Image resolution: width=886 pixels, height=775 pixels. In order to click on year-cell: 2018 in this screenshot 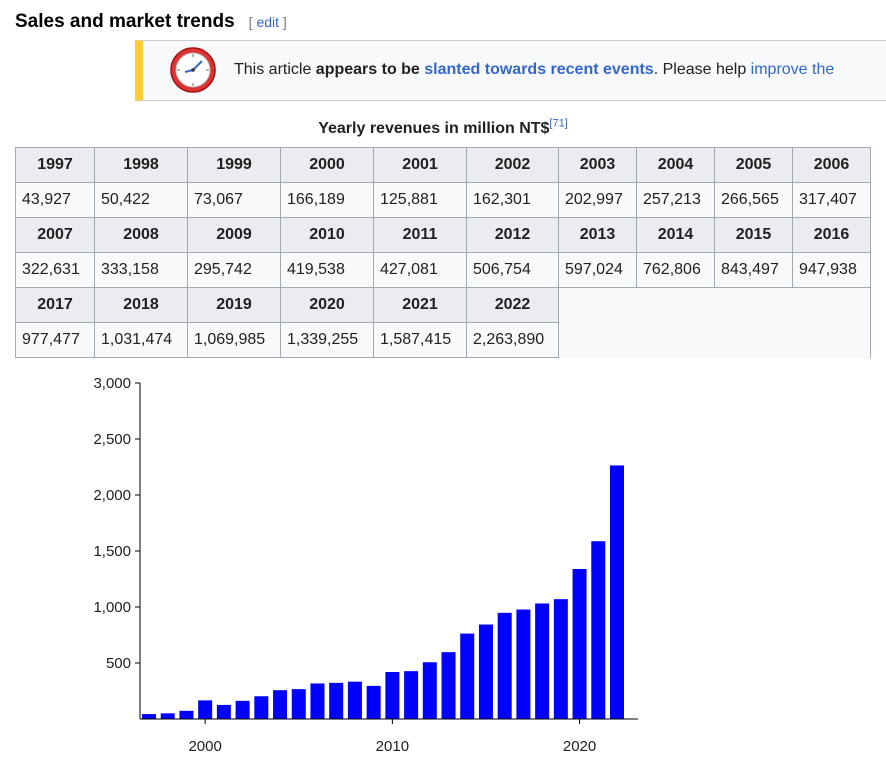, I will do `click(141, 305)`.